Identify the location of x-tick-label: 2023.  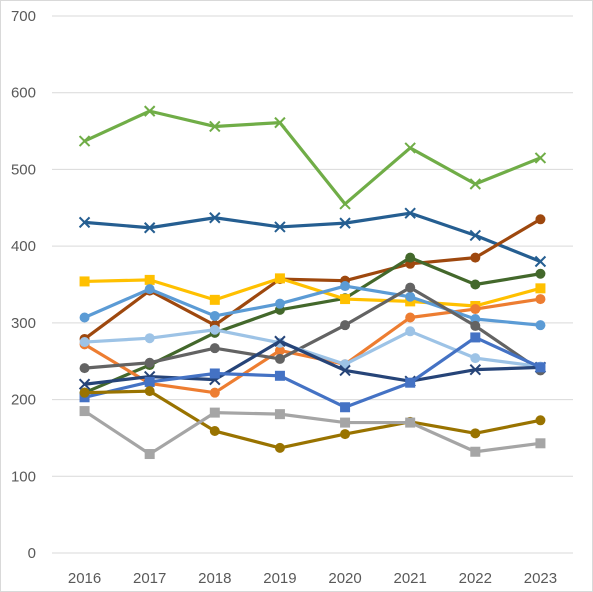
(540, 578).